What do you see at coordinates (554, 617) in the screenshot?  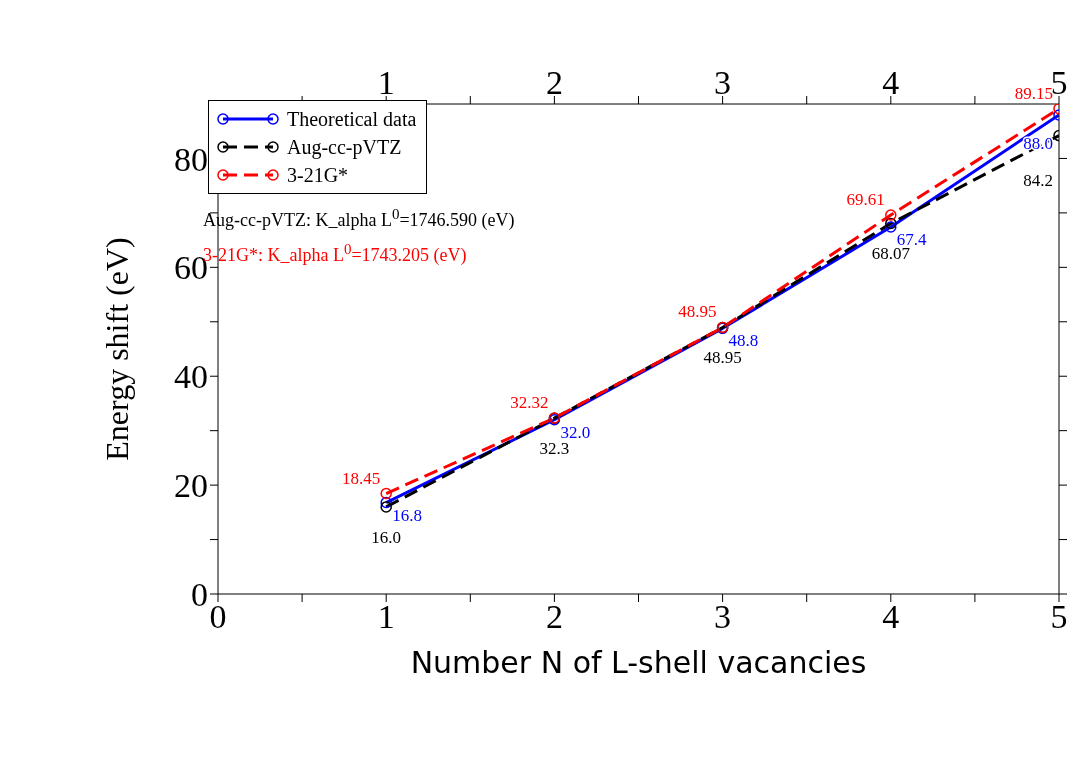 I see `x-tick-label: 2` at bounding box center [554, 617].